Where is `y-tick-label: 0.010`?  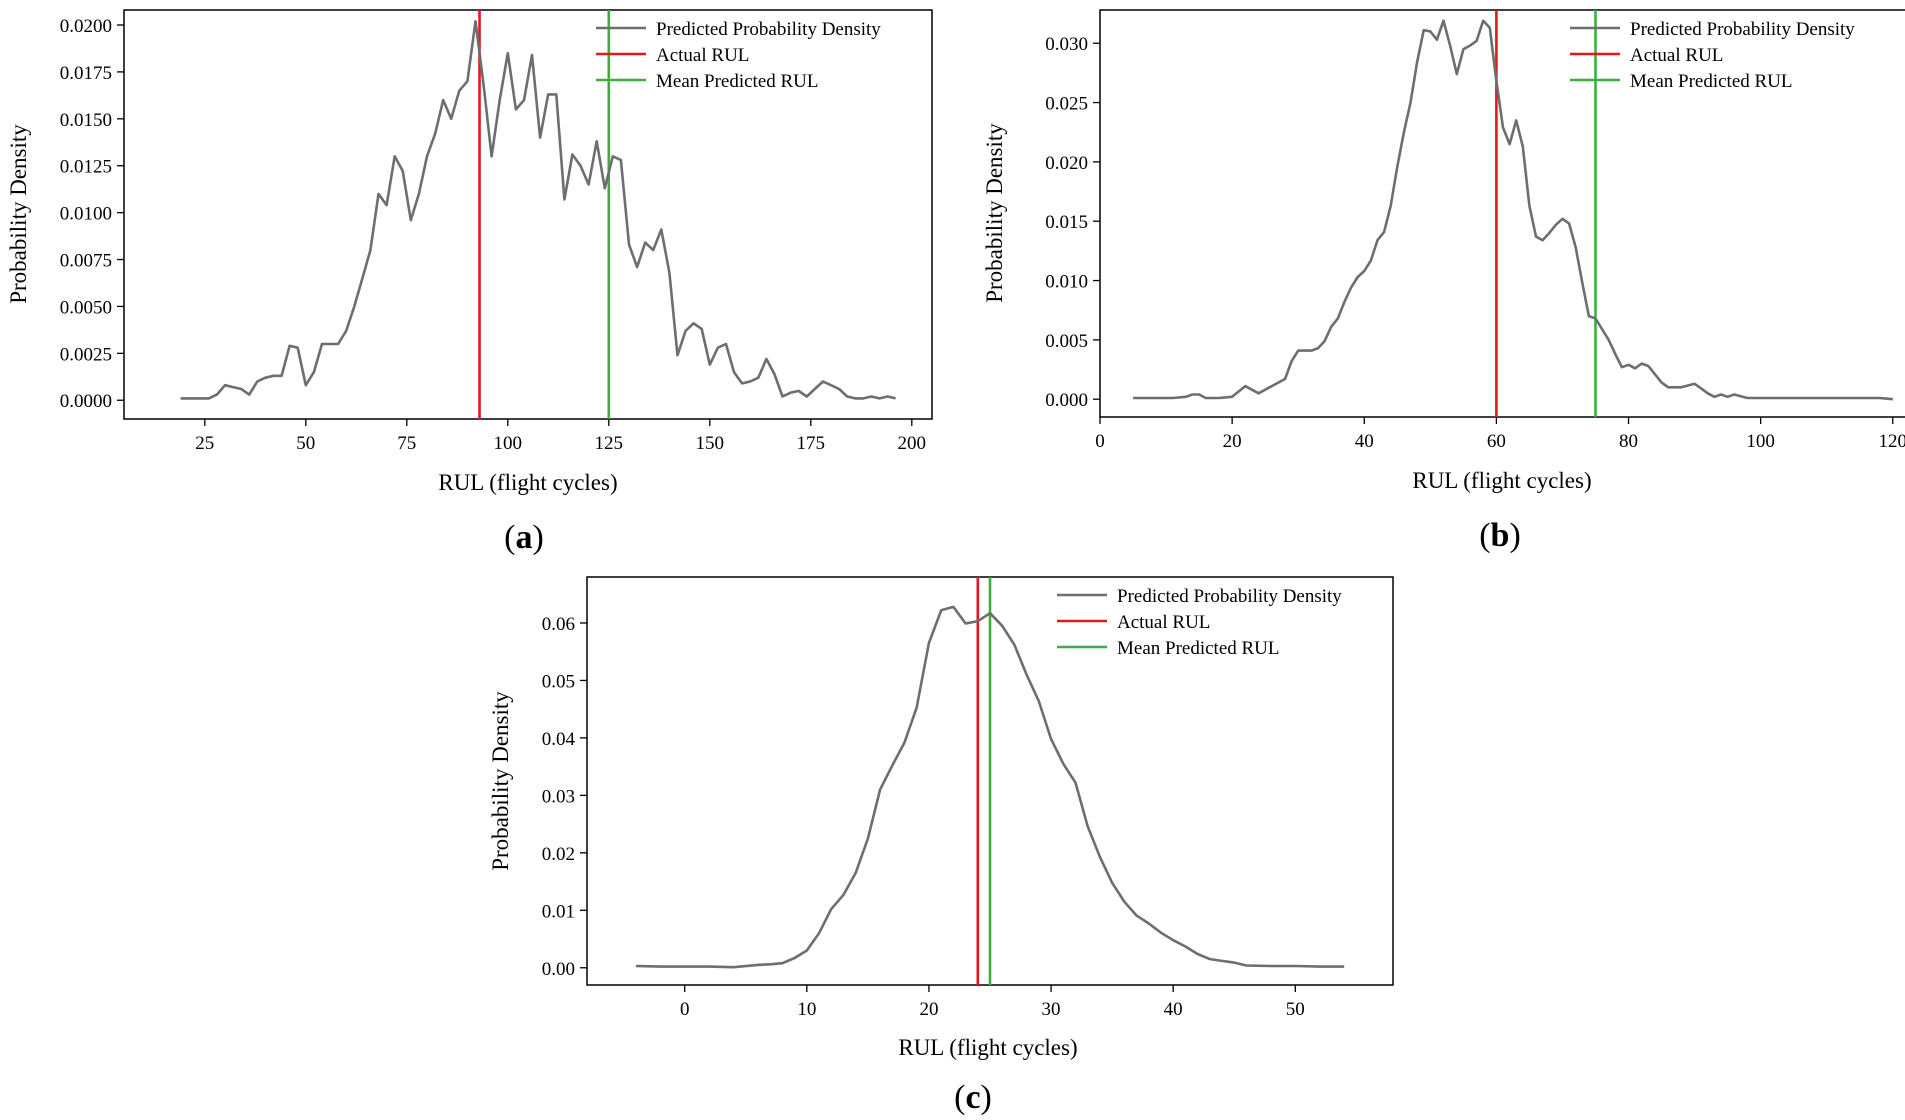
y-tick-label: 0.010 is located at coordinates (1066, 282).